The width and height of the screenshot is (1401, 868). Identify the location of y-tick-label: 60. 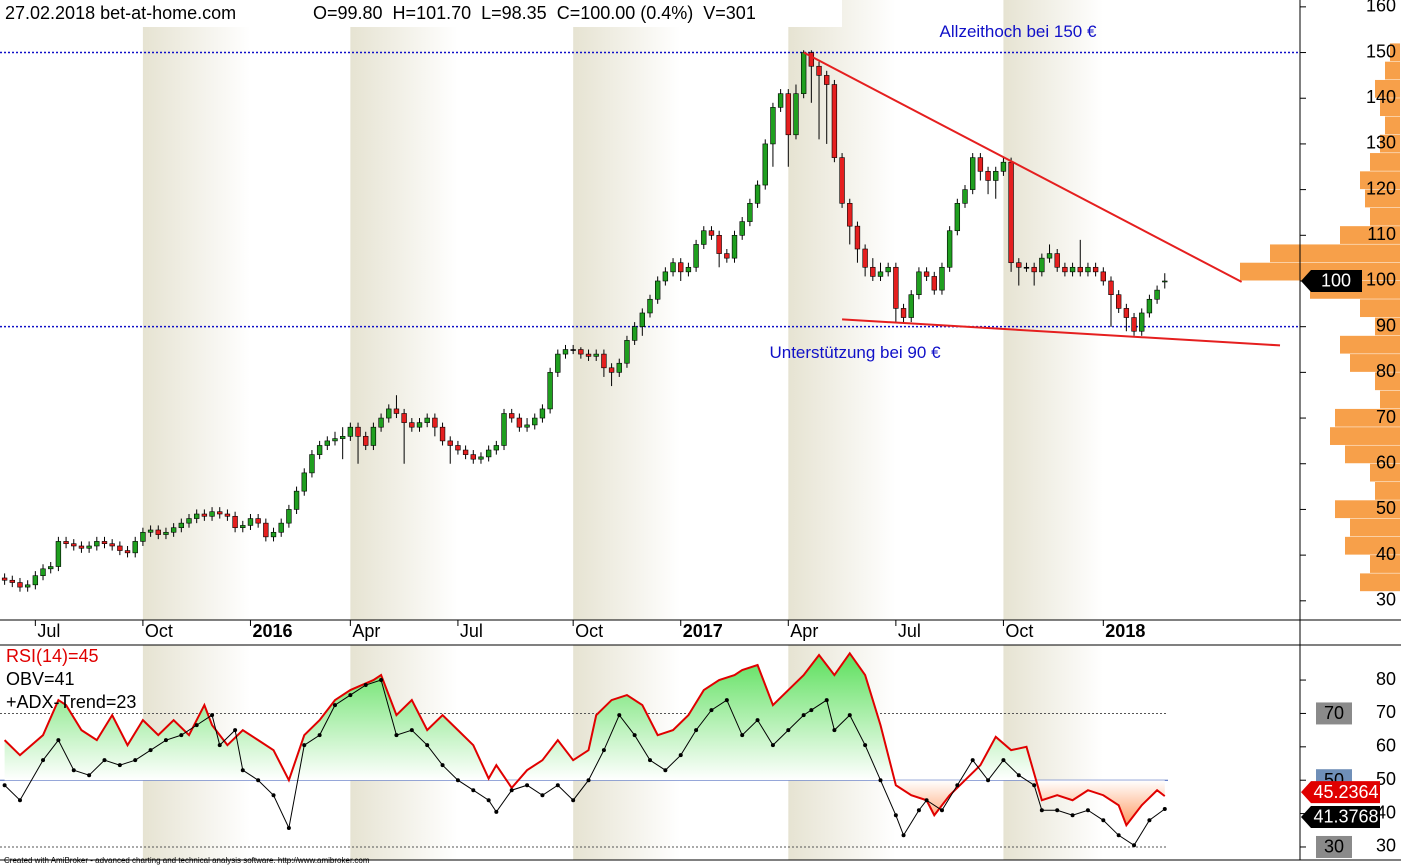
(1386, 462).